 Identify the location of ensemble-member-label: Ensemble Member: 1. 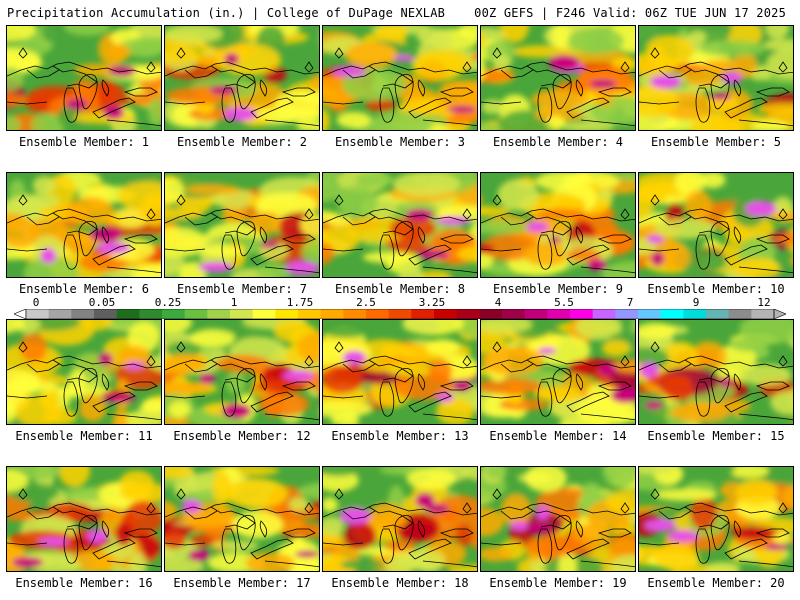
(84, 142).